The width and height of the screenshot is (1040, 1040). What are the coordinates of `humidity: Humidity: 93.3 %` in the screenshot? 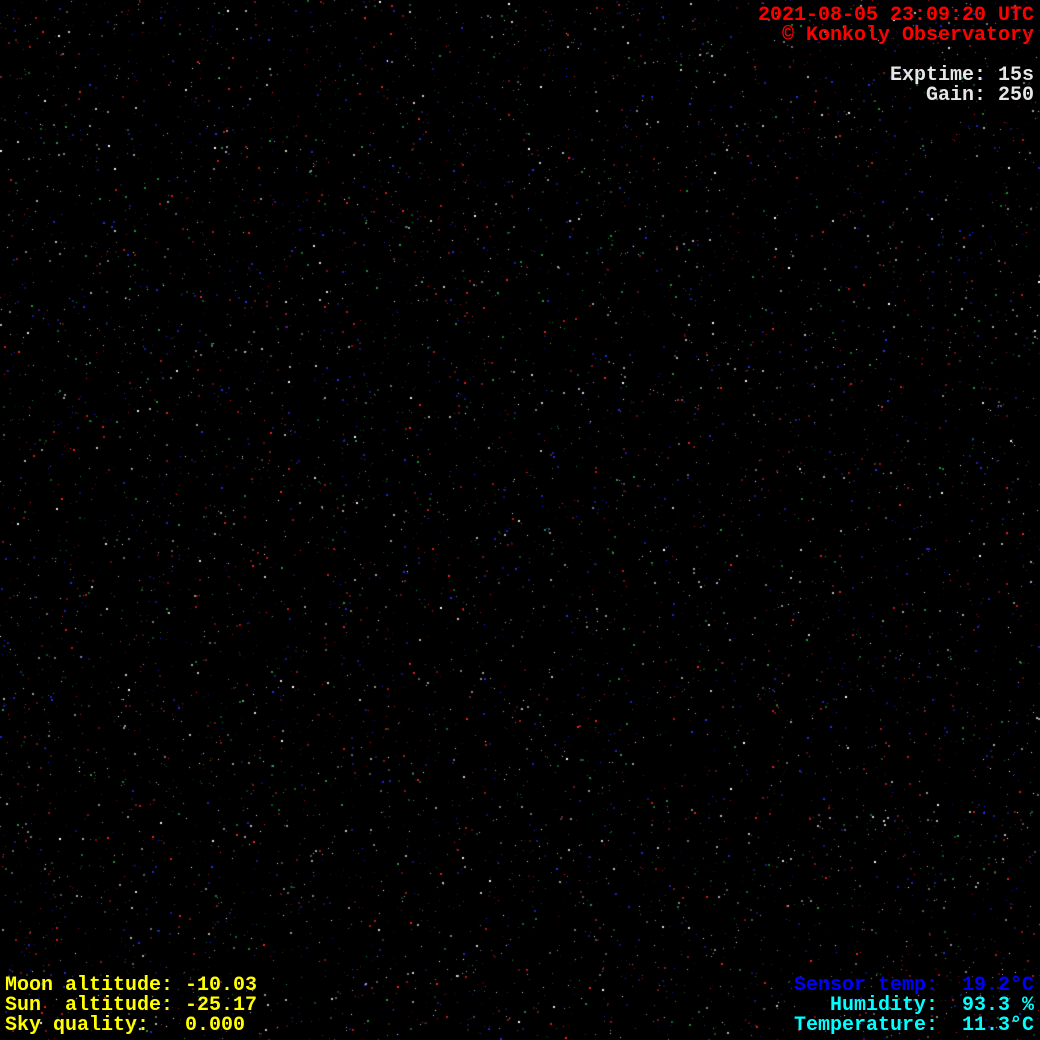 It's located at (931, 1005).